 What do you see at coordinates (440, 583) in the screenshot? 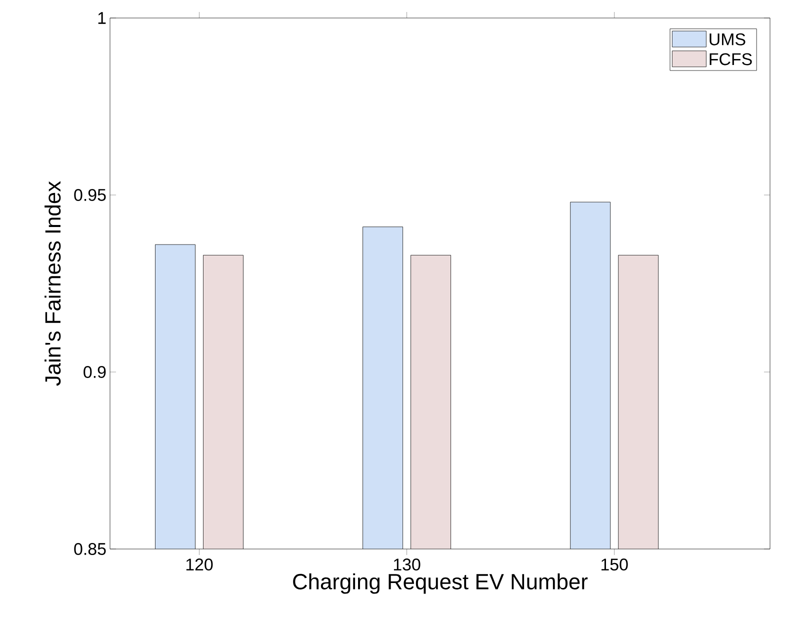
I see `x-axis-title: Charging Request EV Number` at bounding box center [440, 583].